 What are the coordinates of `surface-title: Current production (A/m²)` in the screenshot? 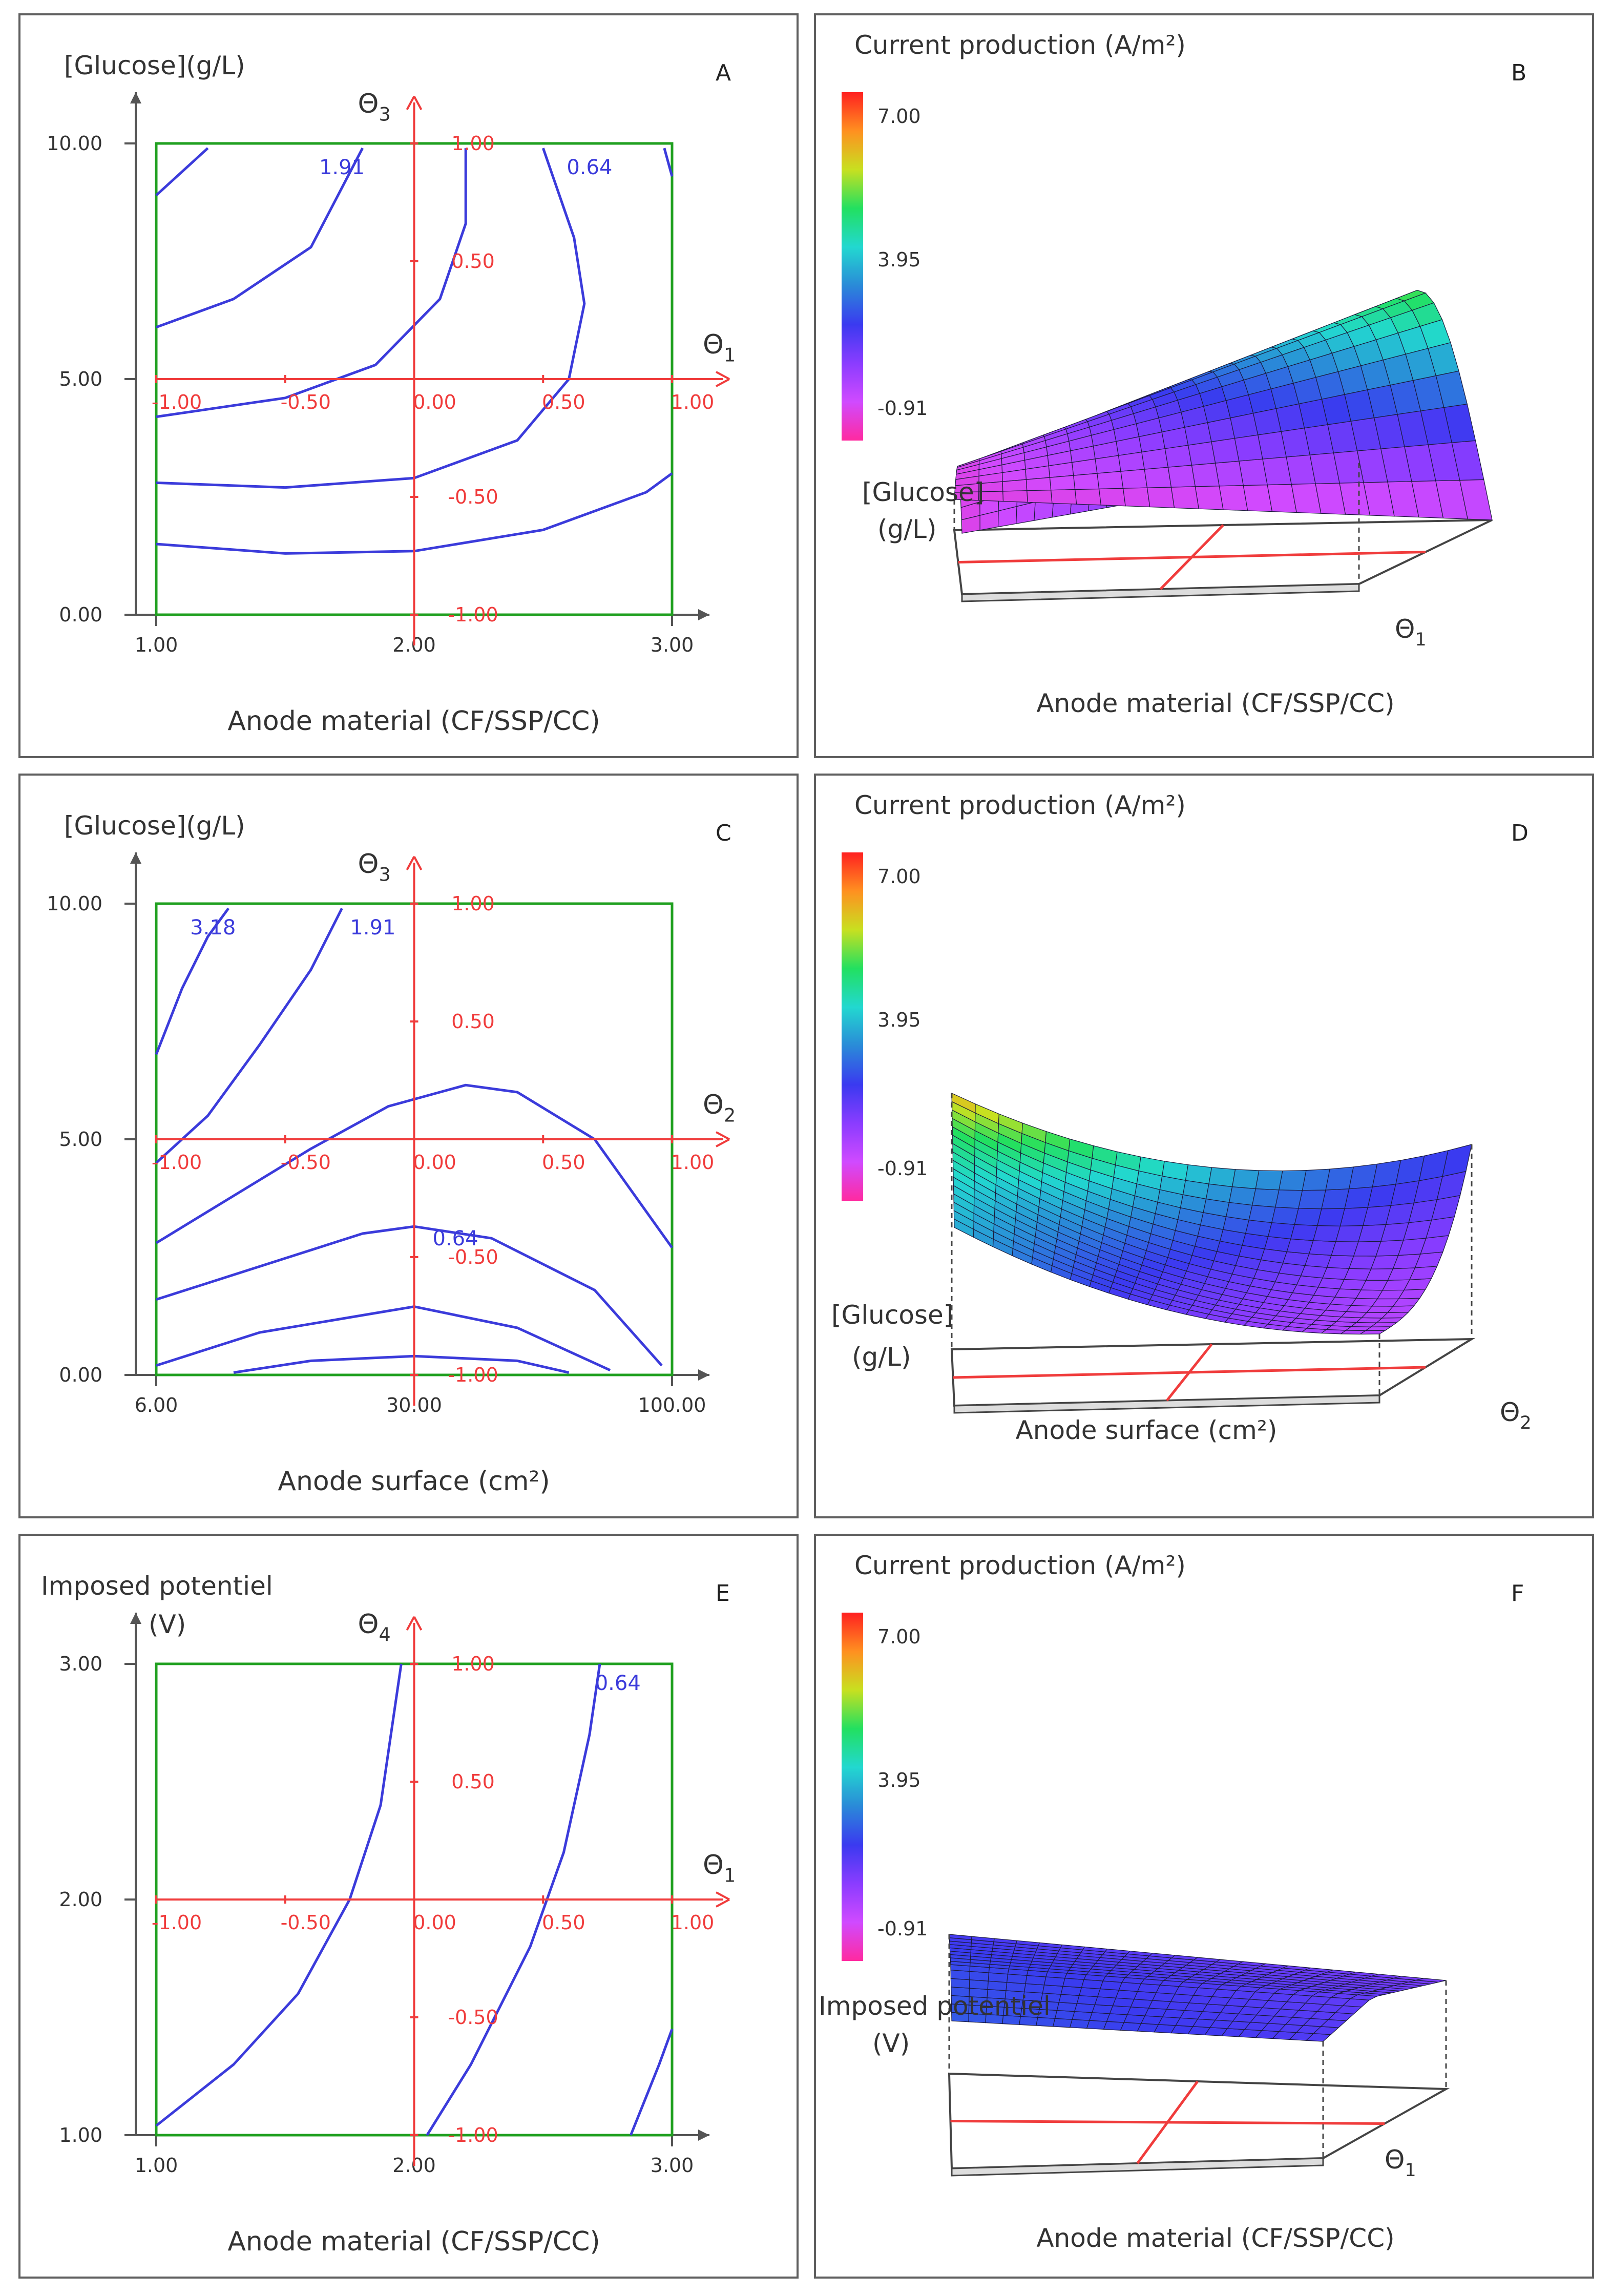 It's located at (1020, 805).